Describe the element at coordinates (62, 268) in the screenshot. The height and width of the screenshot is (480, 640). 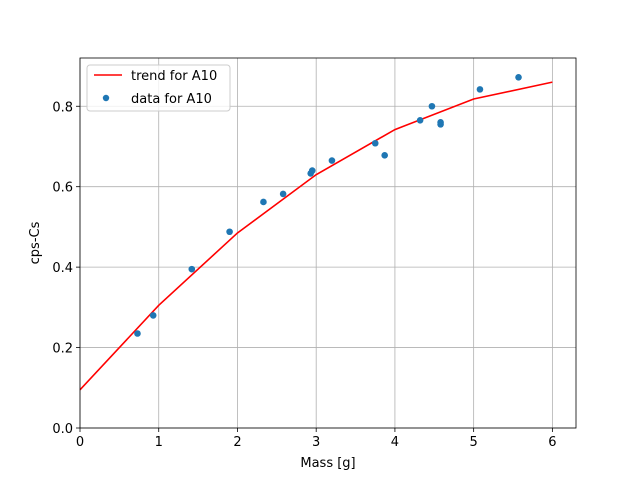
I see `y-tick-label: 0.4` at that location.